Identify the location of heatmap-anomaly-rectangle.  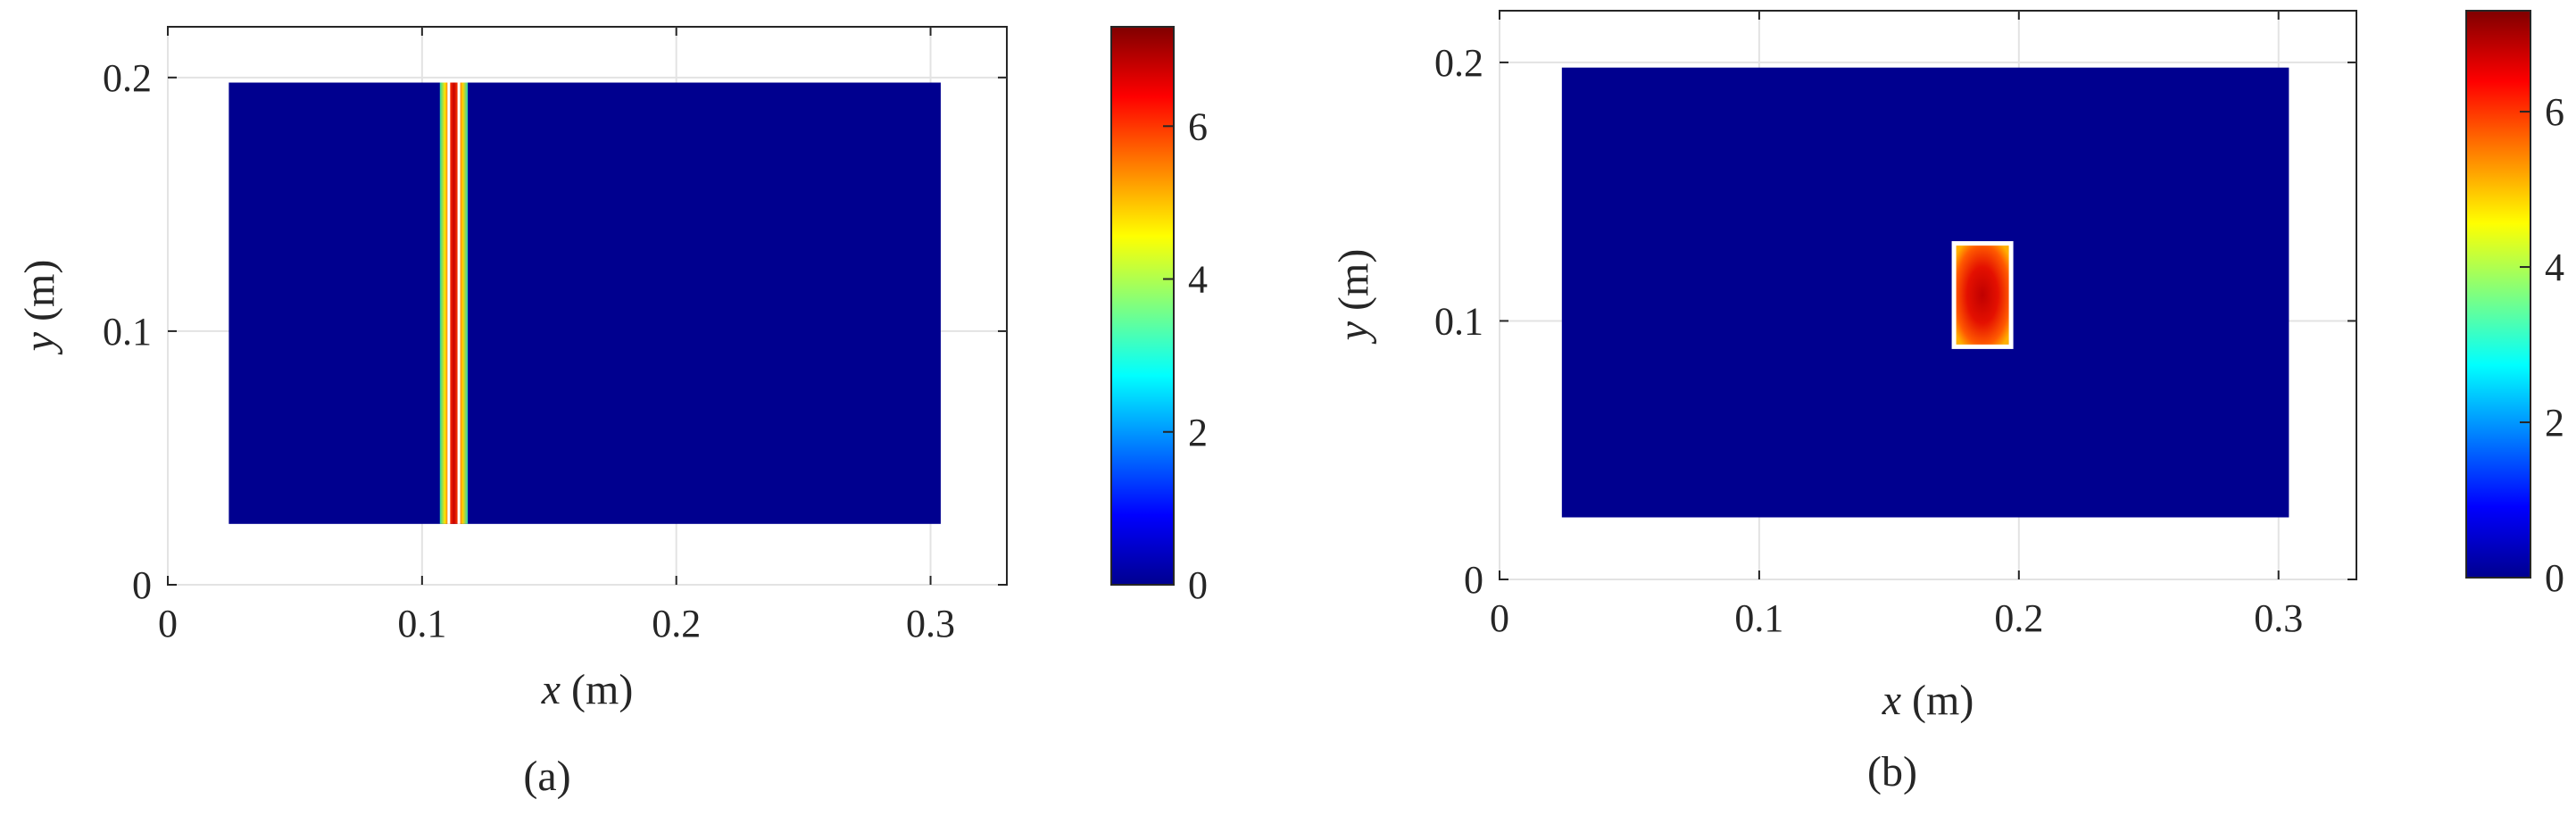
(1983, 295).